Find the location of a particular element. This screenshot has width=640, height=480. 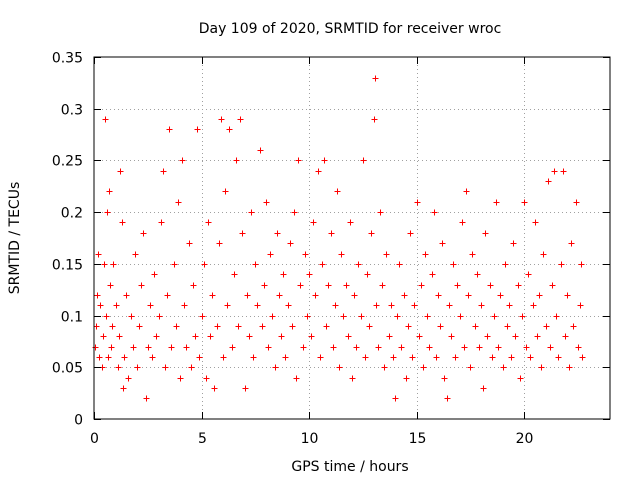

y-tick-label: 0.05 is located at coordinates (67, 369).